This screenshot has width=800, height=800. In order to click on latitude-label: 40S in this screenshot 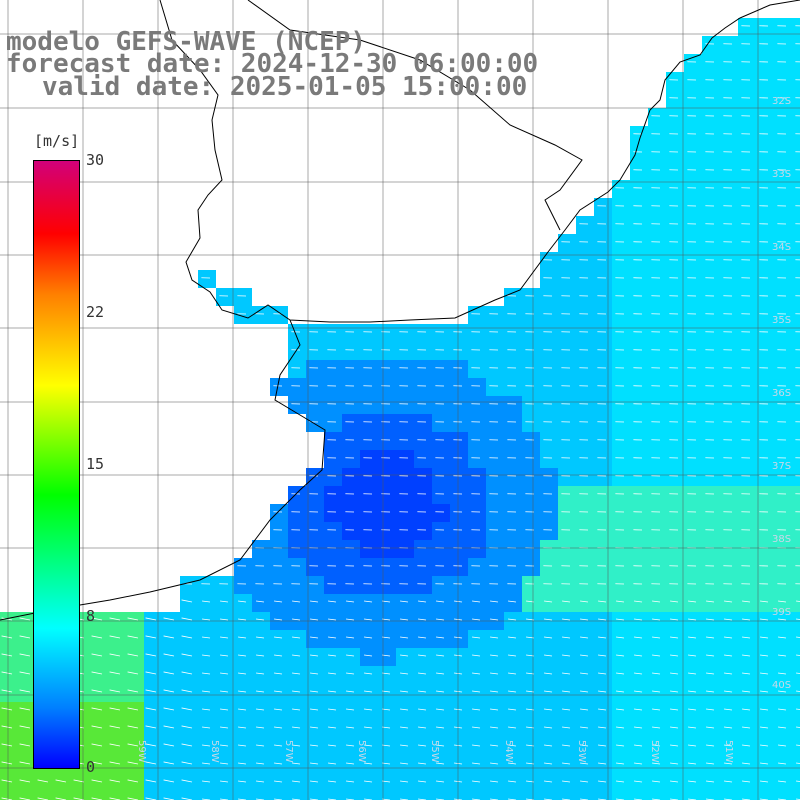, I will do `click(781, 685)`.